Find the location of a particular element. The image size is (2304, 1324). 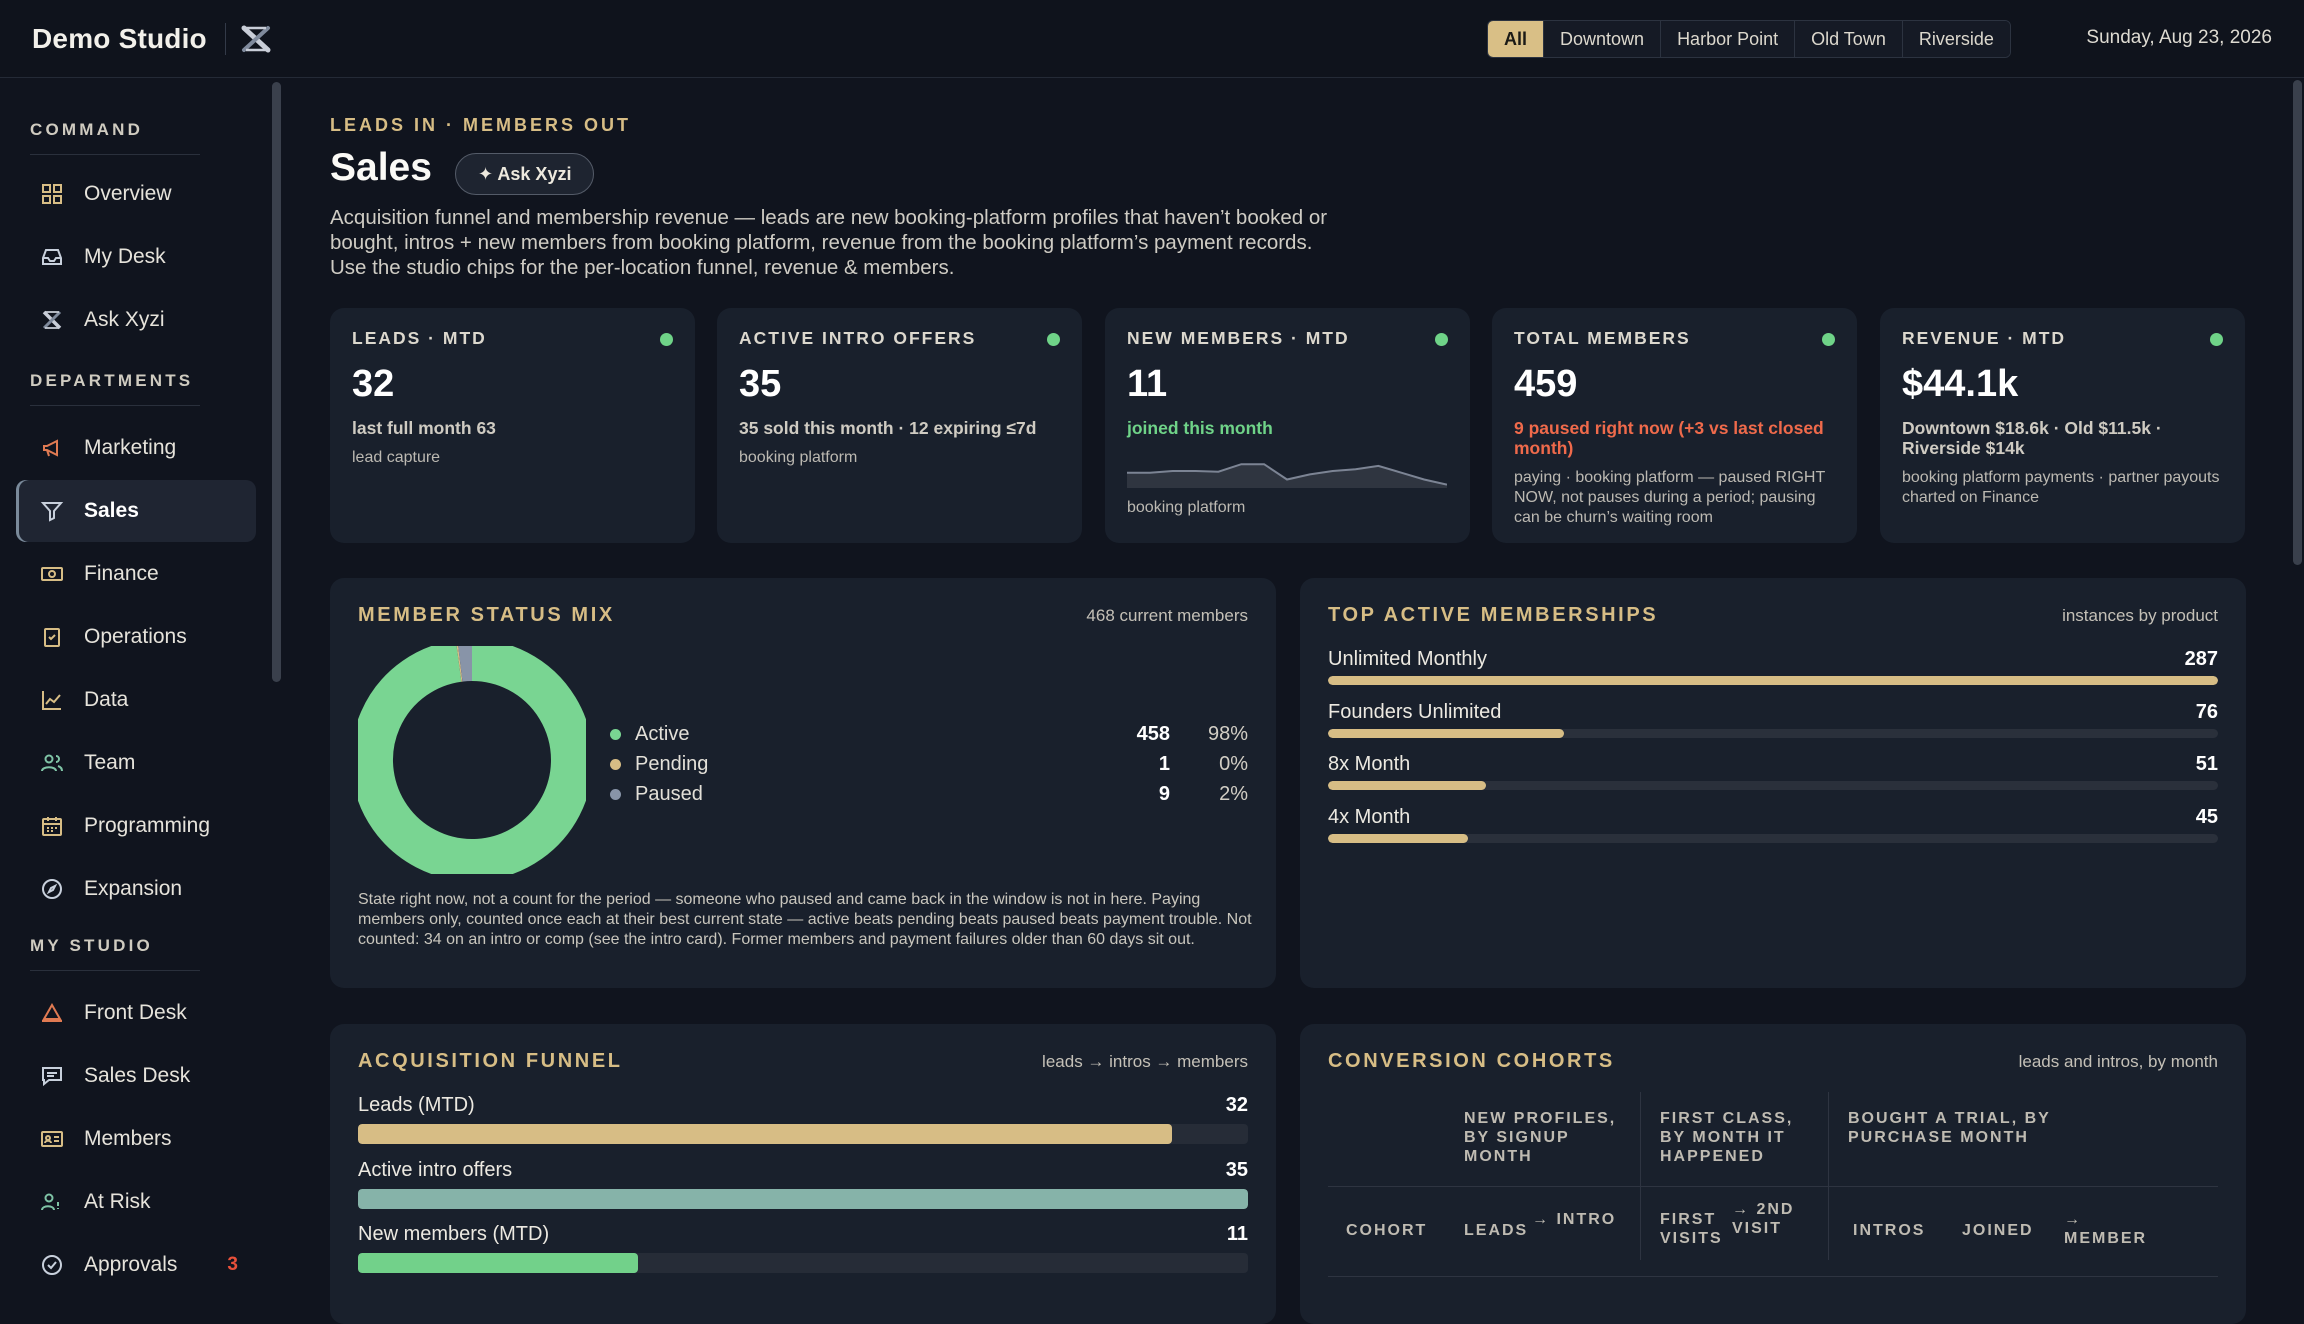

sidebar-item-label: Members is located at coordinates (128, 1139).